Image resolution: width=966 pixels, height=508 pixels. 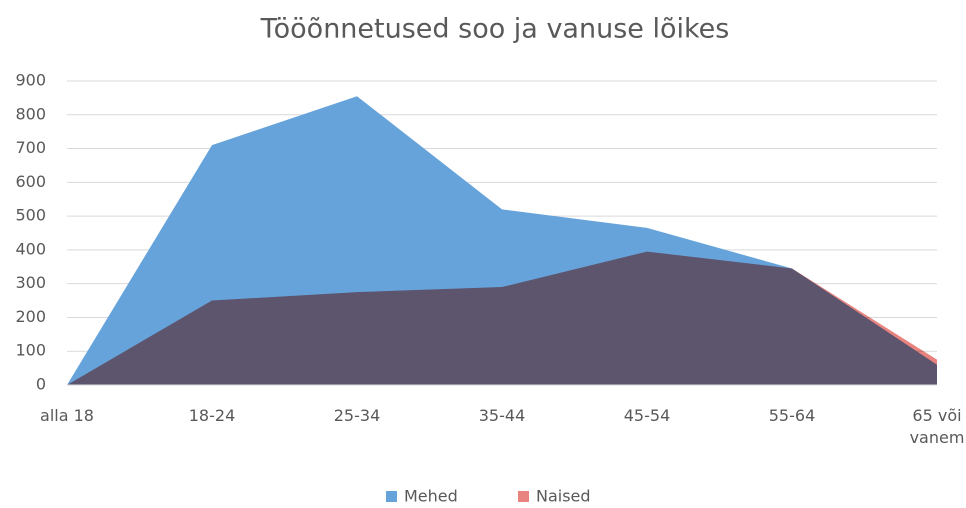 What do you see at coordinates (30, 350) in the screenshot?
I see `y-tick-label: 100` at bounding box center [30, 350].